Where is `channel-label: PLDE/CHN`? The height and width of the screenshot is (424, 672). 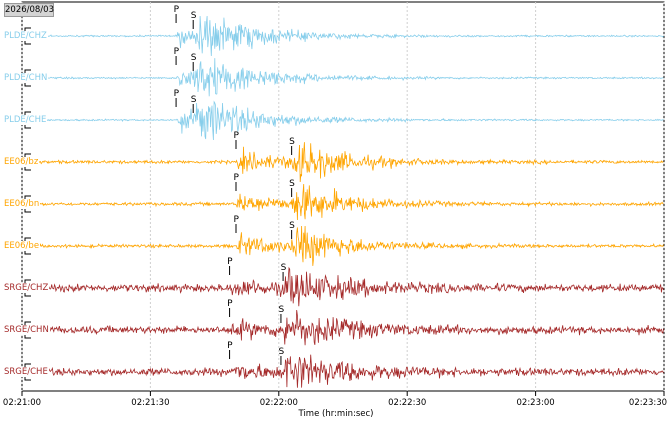
channel-label: PLDE/CHN is located at coordinates (26, 78).